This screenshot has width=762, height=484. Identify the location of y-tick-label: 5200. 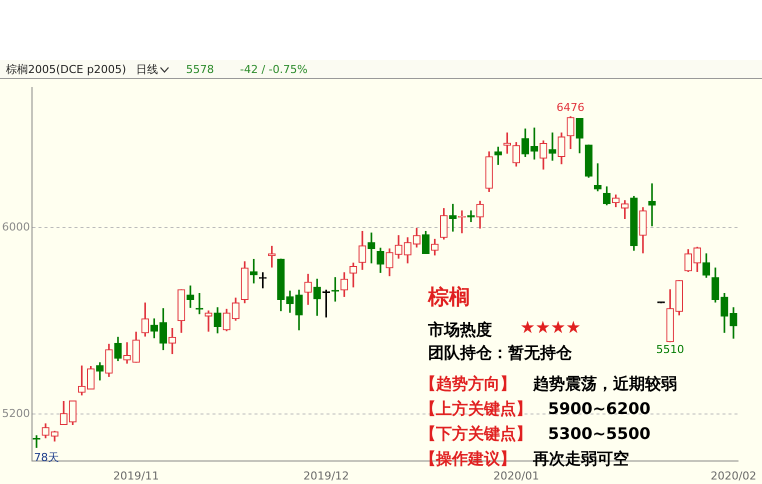
(16, 413).